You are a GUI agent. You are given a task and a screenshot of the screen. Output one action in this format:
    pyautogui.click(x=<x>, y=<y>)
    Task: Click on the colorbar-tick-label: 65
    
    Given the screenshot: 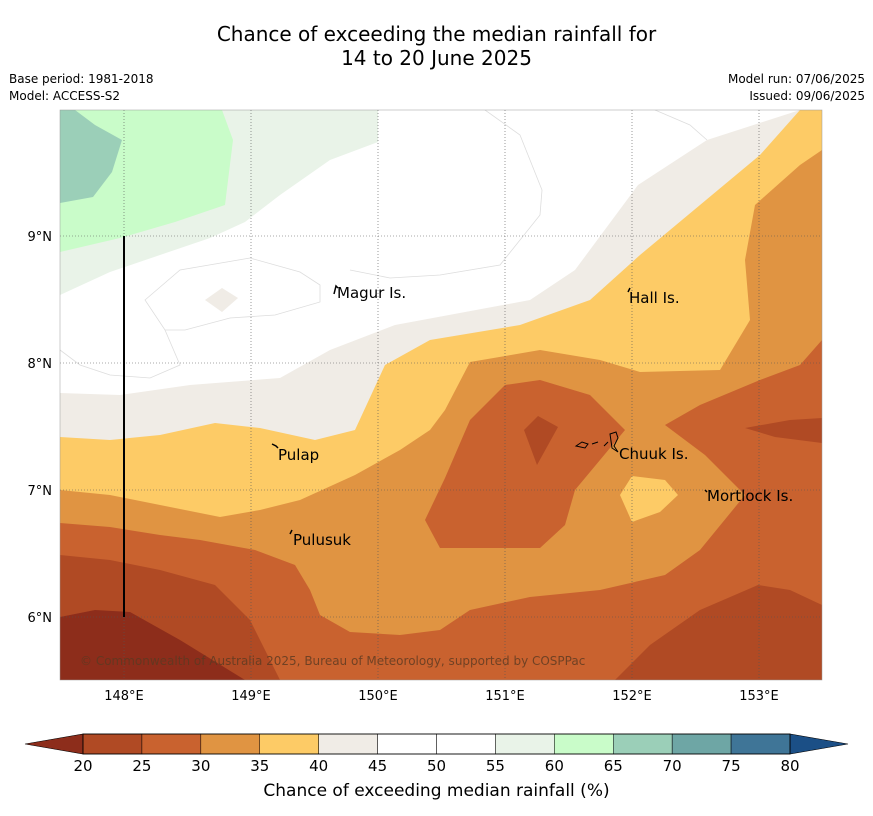 What is the action you would take?
    pyautogui.click(x=613, y=766)
    